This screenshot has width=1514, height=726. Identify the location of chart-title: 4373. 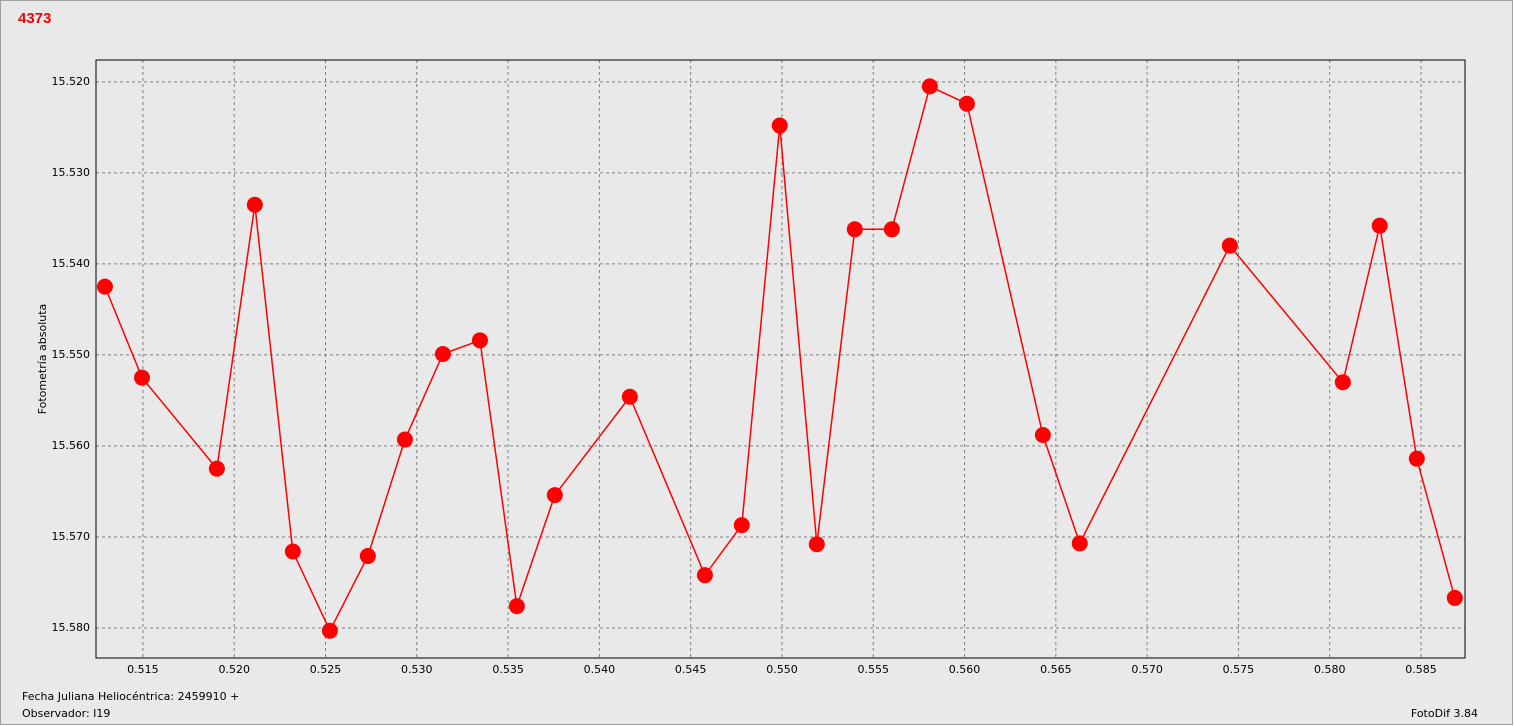
(34, 18).